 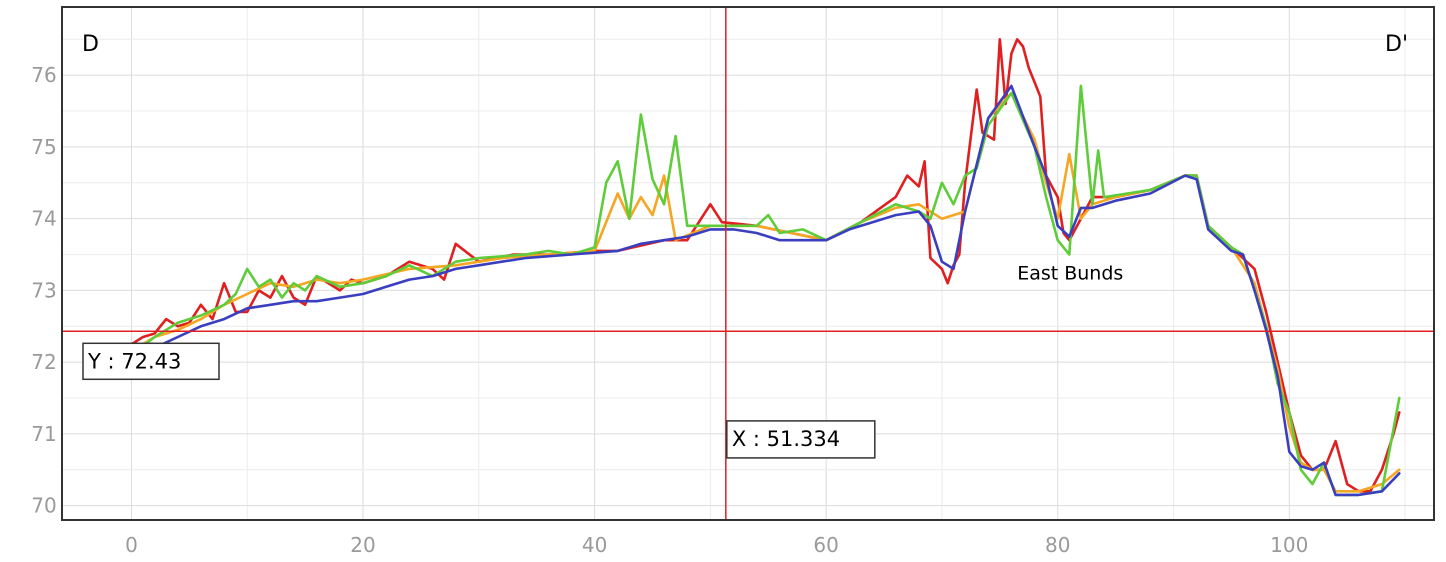 I want to click on x-tick-label: 20, so click(x=362, y=545).